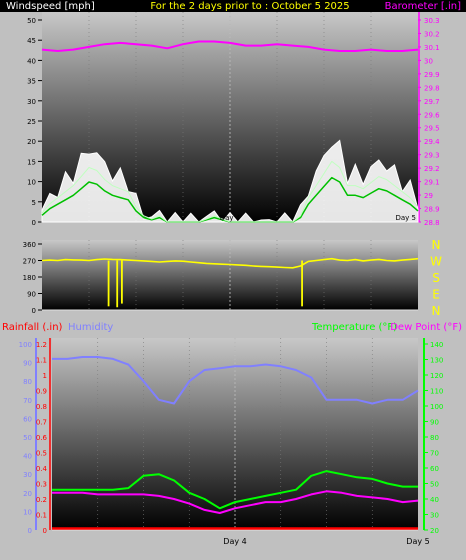 Image resolution: width=466 pixels, height=560 pixels. What do you see at coordinates (90, 327) in the screenshot?
I see `humidity-axis-title: Humidity` at bounding box center [90, 327].